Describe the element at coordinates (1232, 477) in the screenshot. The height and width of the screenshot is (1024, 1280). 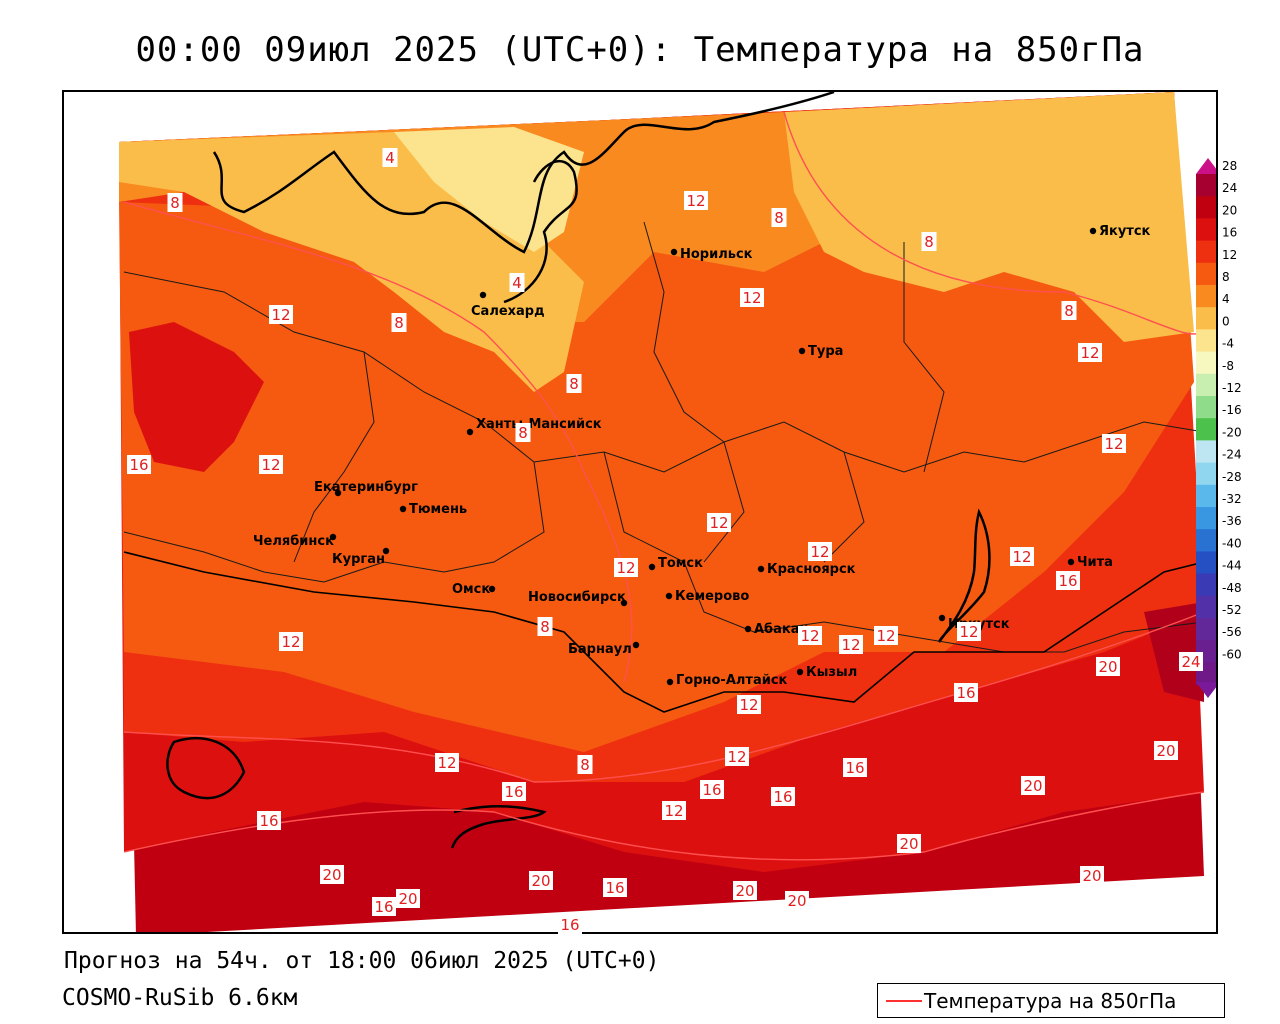
I see `colorbar-tick-label: -28` at that location.